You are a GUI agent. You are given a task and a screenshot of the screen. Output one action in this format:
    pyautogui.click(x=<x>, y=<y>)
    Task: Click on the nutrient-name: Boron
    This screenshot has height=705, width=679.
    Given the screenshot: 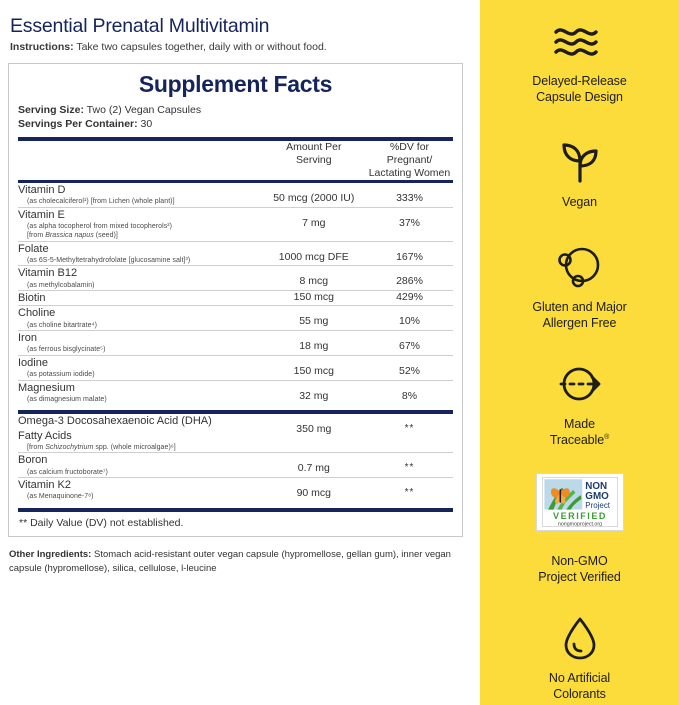 What is the action you would take?
    pyautogui.click(x=33, y=460)
    